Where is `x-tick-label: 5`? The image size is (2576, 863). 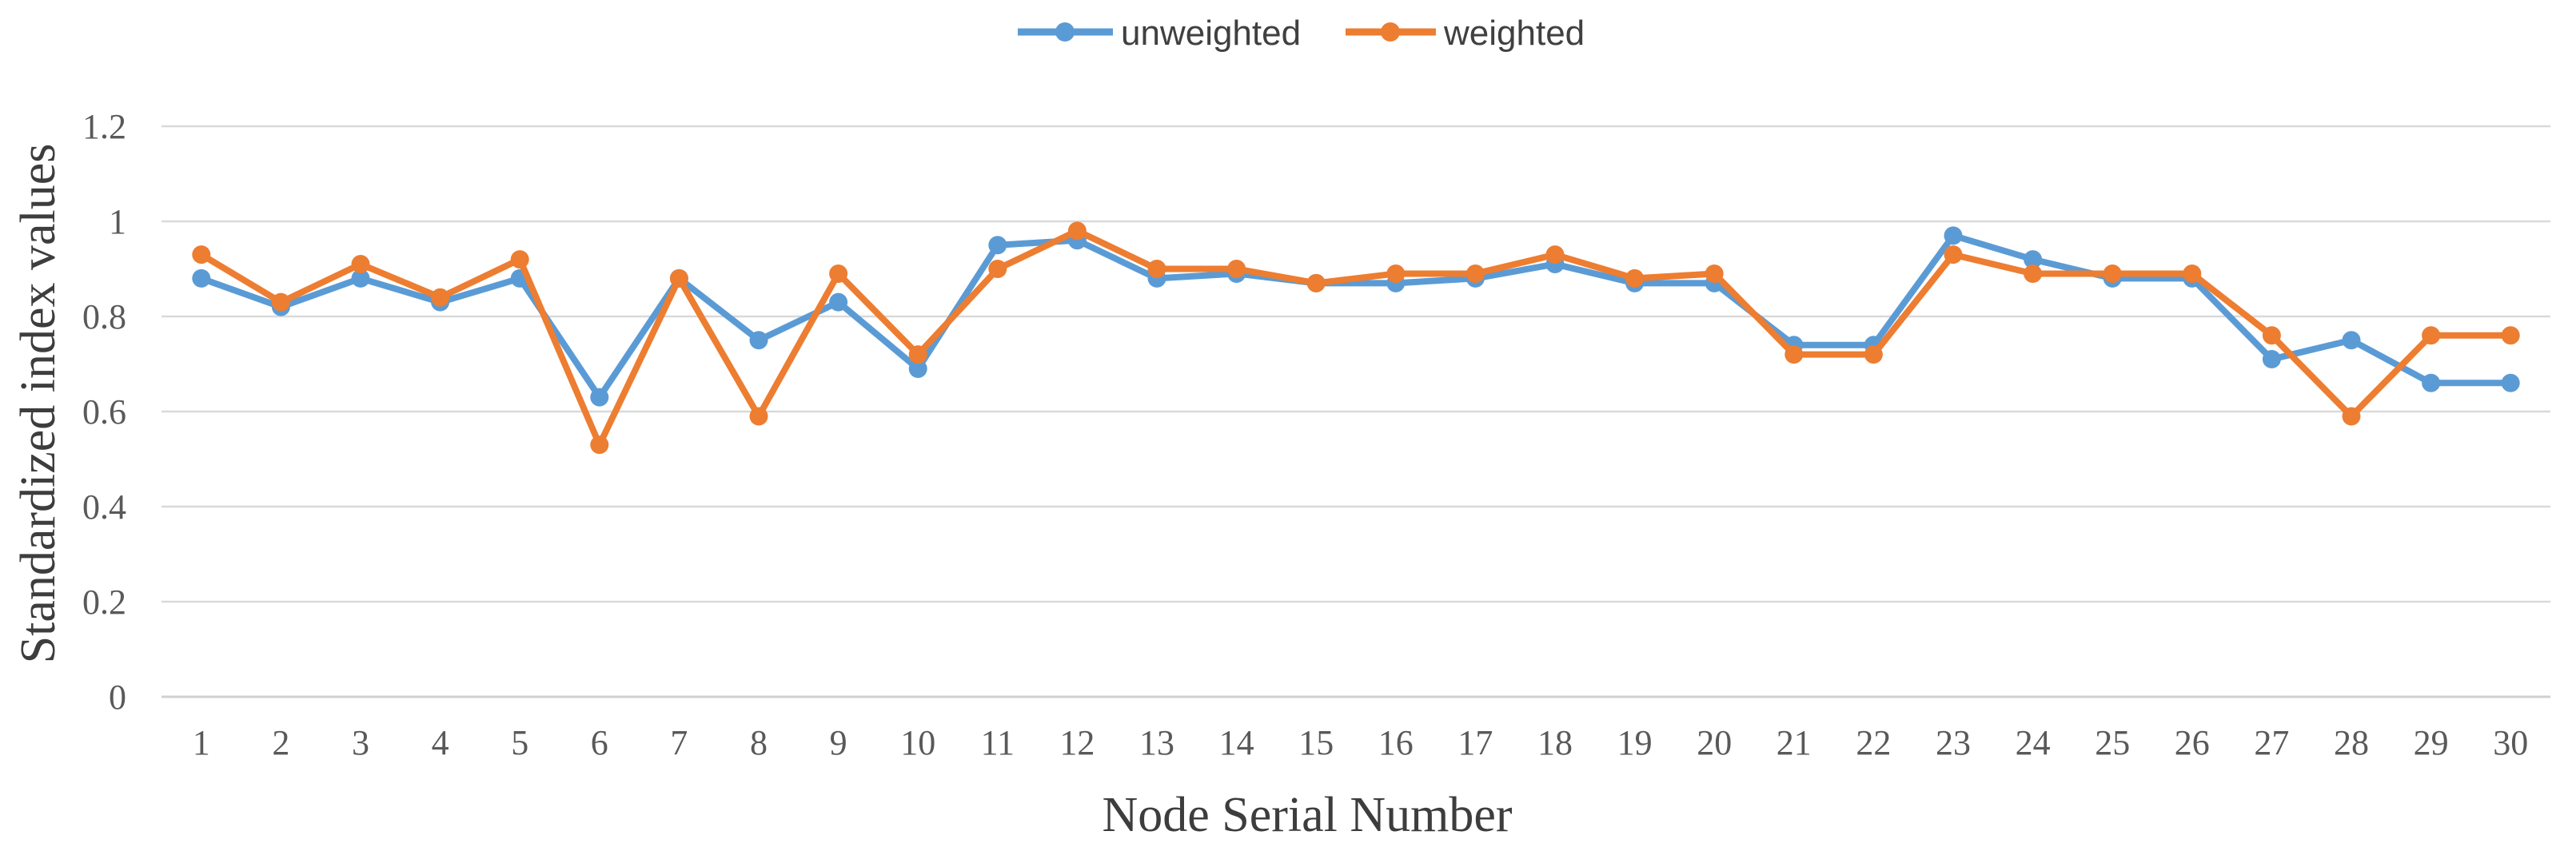 x-tick-label: 5 is located at coordinates (519, 742).